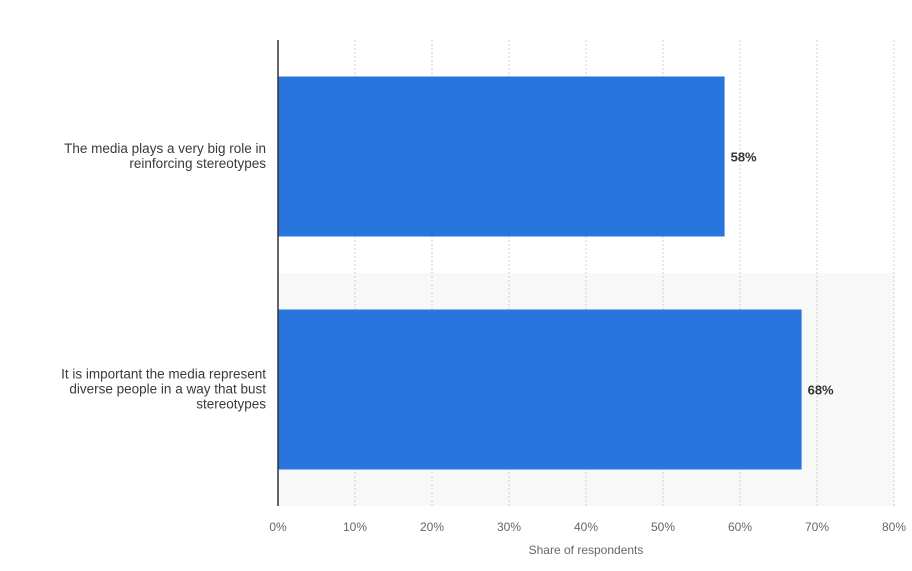 This screenshot has height=571, width=912. I want to click on value-label-2: 68%, so click(821, 390).